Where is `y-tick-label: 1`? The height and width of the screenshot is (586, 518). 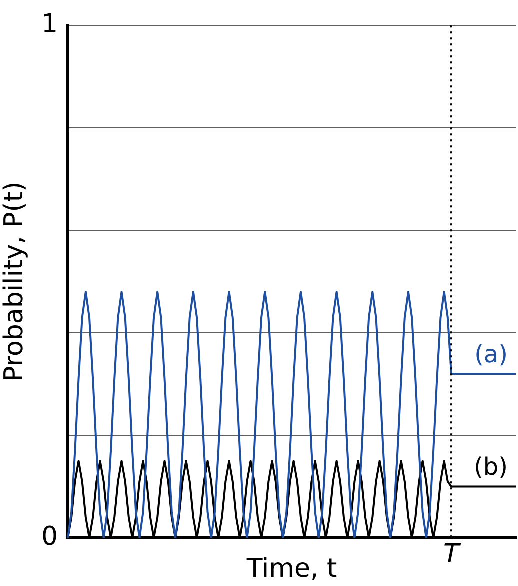 y-tick-label: 1 is located at coordinates (49, 24).